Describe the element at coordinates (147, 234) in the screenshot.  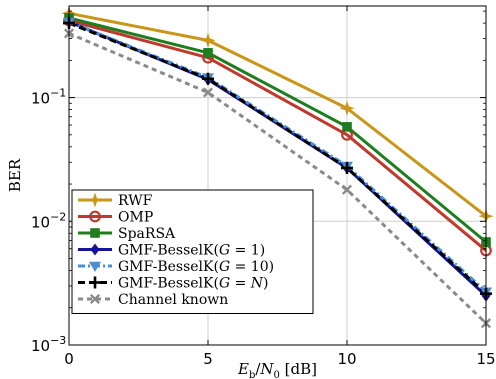
I see `legend-label-2: SpaRSA` at that location.